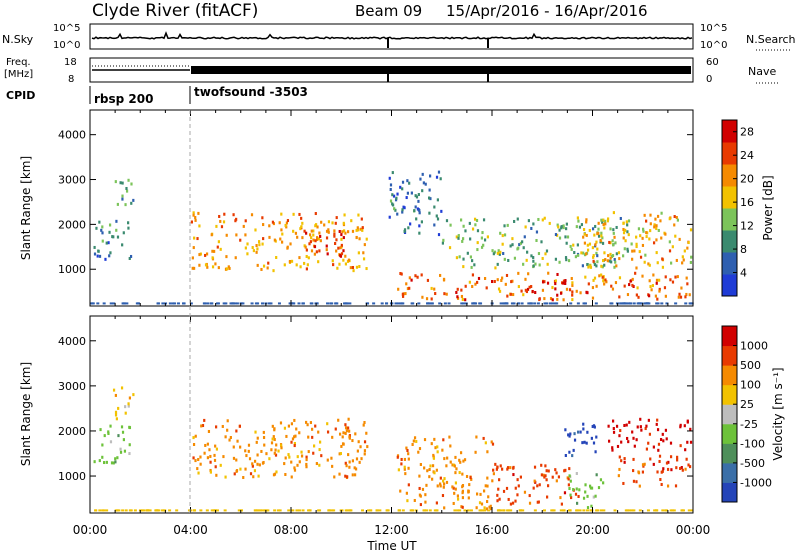 Image resolution: width=800 pixels, height=554 pixels. What do you see at coordinates (123, 99) in the screenshot?
I see `cpid-program-1: rbsp 200` at bounding box center [123, 99].